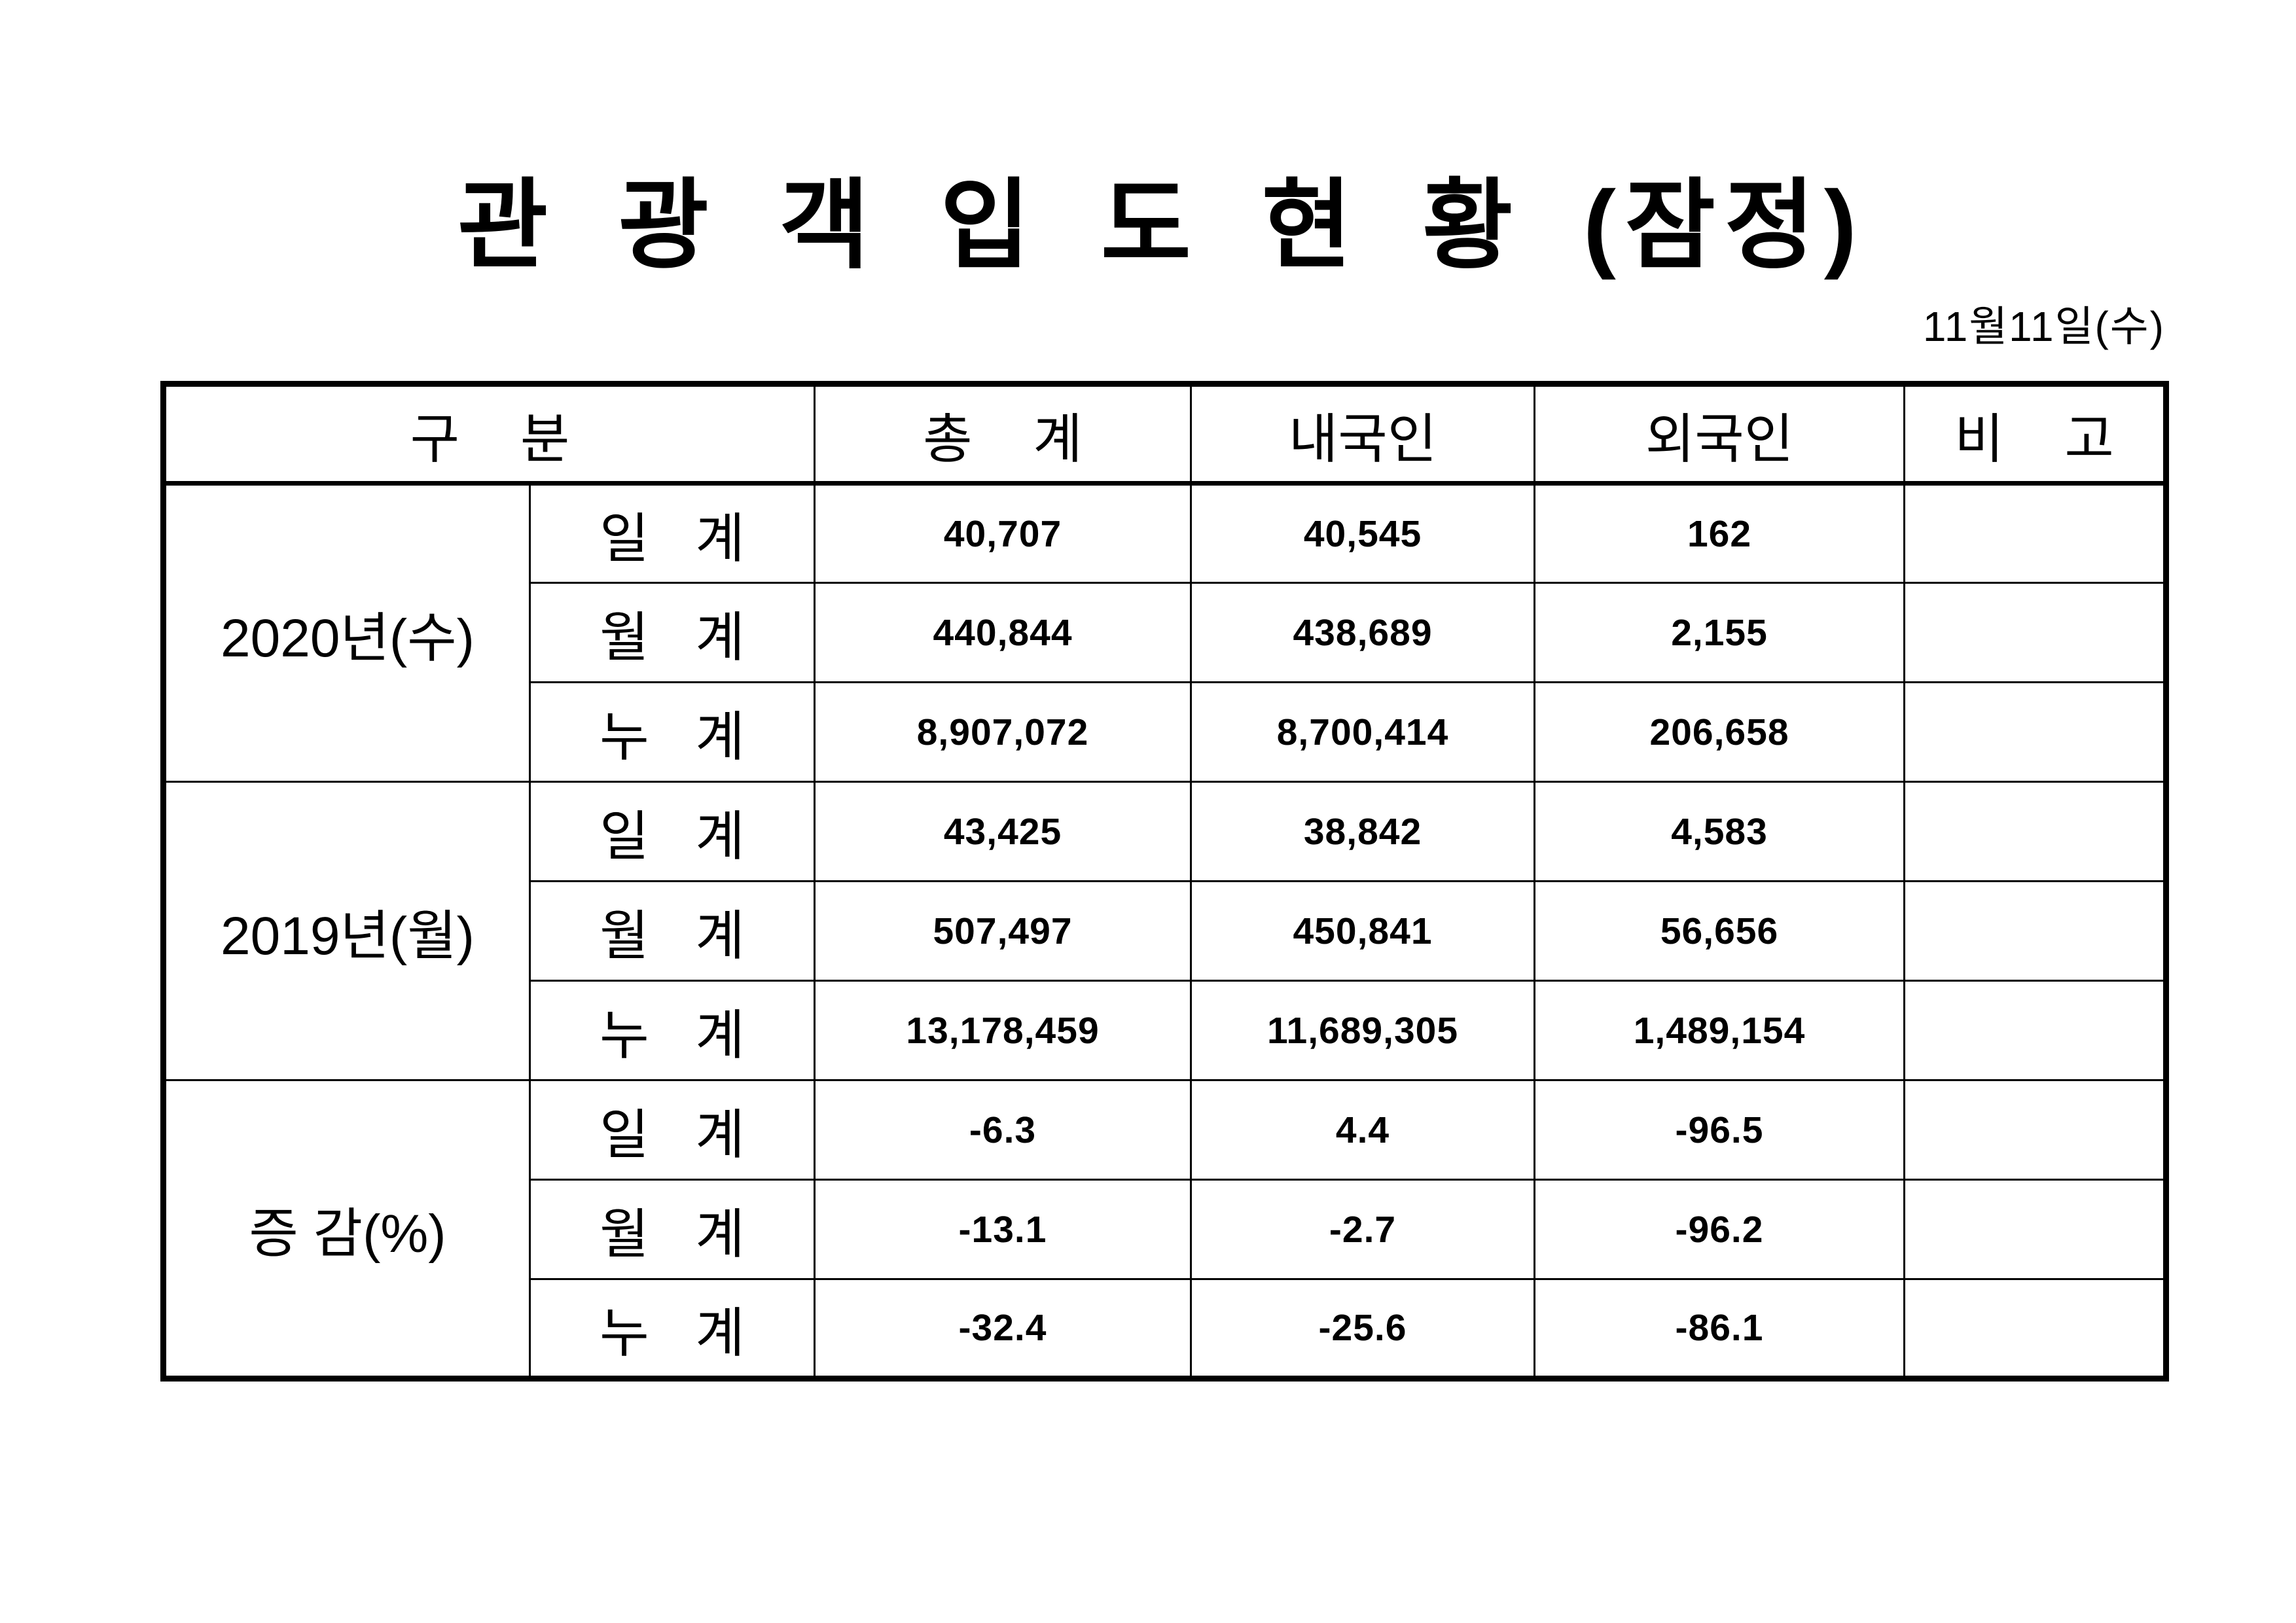  Describe the element at coordinates (2035, 434) in the screenshot. I see `header-cell-remarks: 비 고` at that location.